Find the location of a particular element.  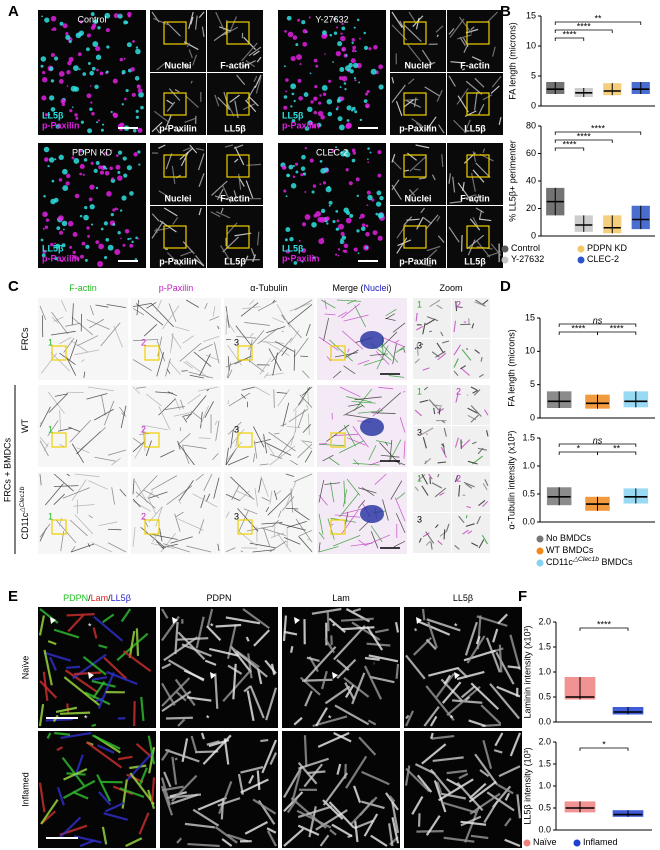

text-part: p-Paxilin is located at coordinates (176, 288).